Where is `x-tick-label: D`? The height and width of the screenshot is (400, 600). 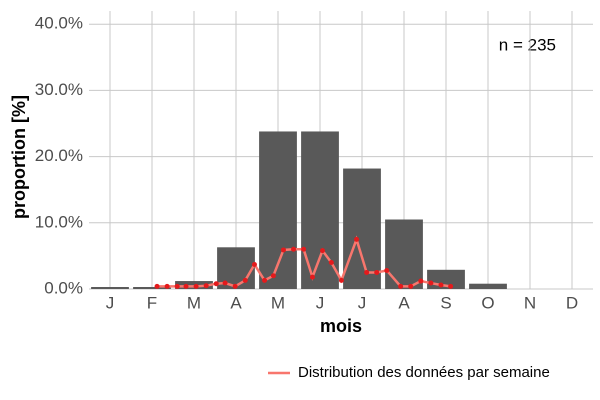 x-tick-label: D is located at coordinates (572, 302).